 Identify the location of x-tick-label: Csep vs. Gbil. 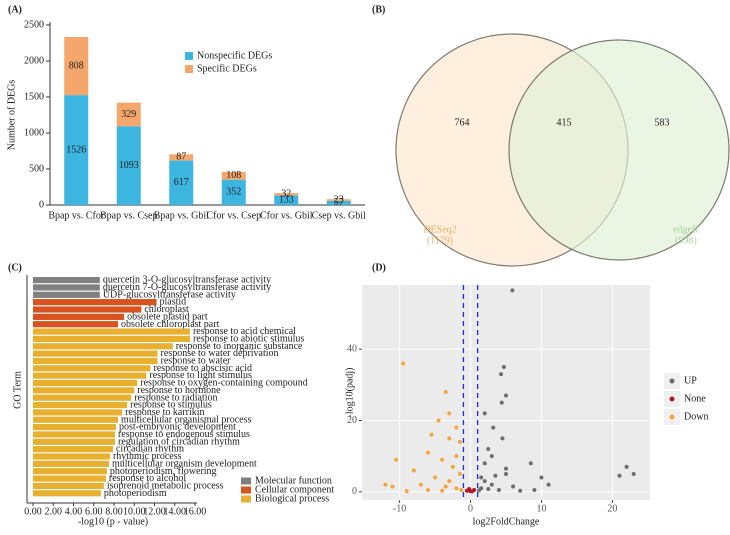
(339, 215).